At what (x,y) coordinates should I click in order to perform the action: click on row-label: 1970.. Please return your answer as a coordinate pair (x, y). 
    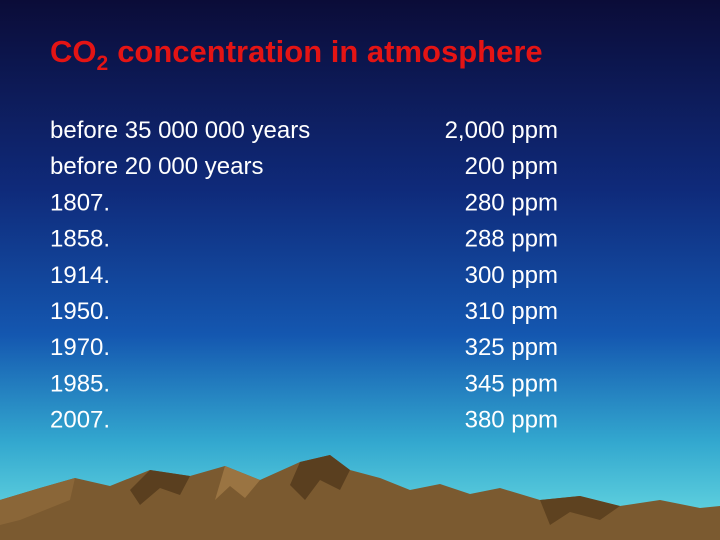
    Looking at the image, I should click on (80, 347).